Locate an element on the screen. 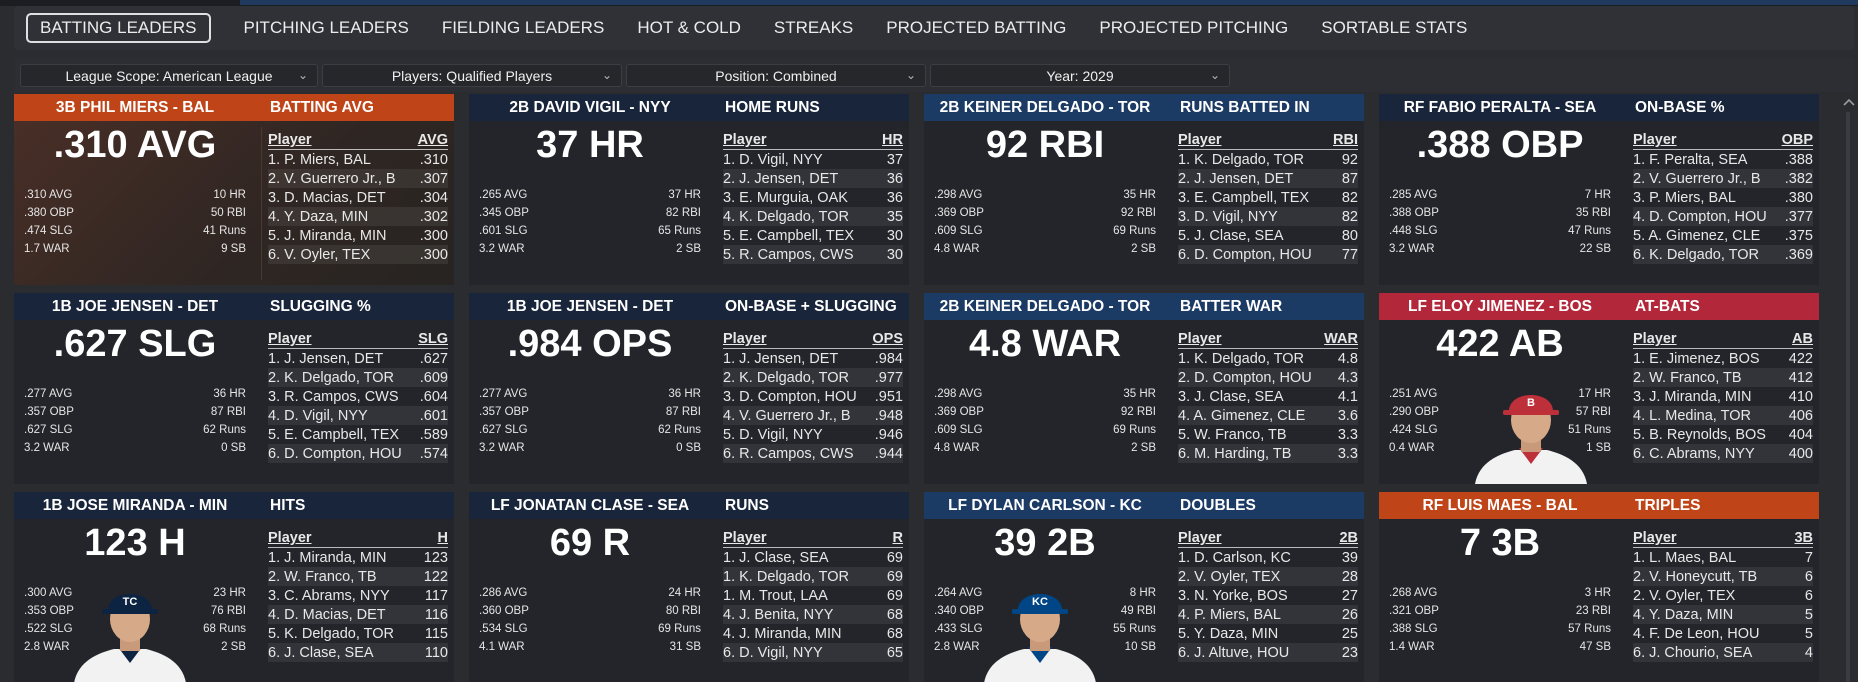 This screenshot has width=1858, height=682. leader-player-name: 1B JOE JENSEN - DET is located at coordinates (590, 306).